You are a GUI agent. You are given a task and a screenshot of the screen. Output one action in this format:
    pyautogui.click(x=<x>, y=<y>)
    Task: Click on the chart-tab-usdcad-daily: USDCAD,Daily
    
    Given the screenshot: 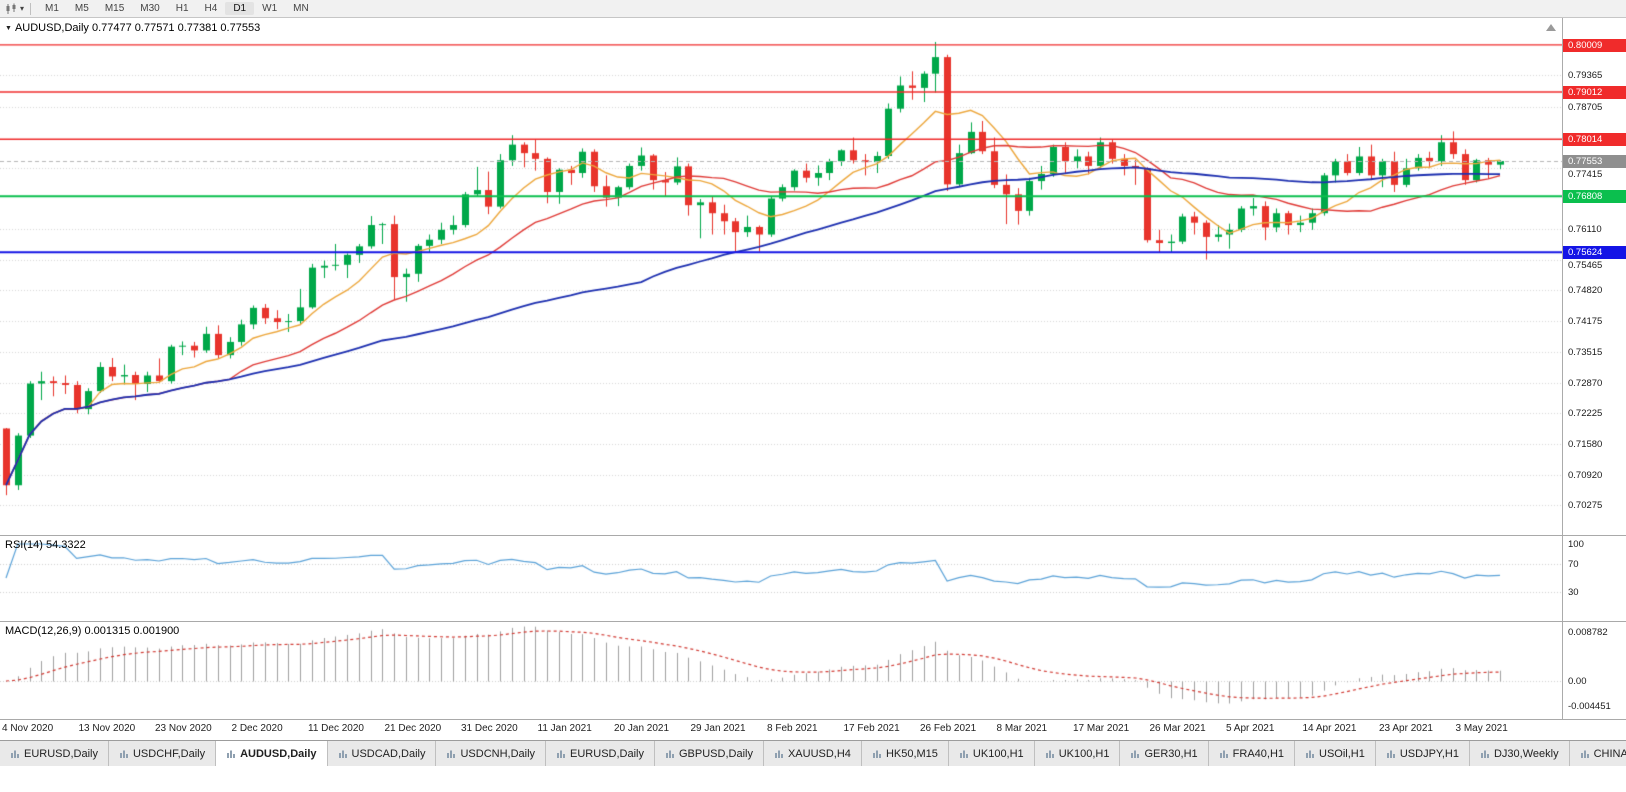 What is the action you would take?
    pyautogui.click(x=382, y=753)
    